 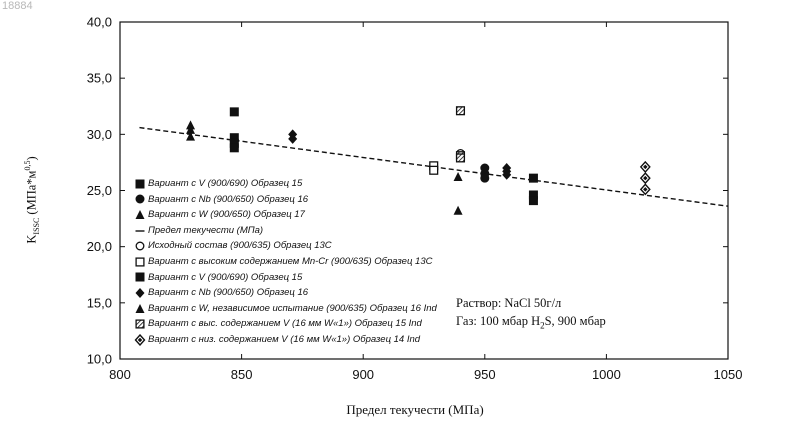 I want to click on annotation-gas-text: Газ: 100 мбар H, so click(x=498, y=321).